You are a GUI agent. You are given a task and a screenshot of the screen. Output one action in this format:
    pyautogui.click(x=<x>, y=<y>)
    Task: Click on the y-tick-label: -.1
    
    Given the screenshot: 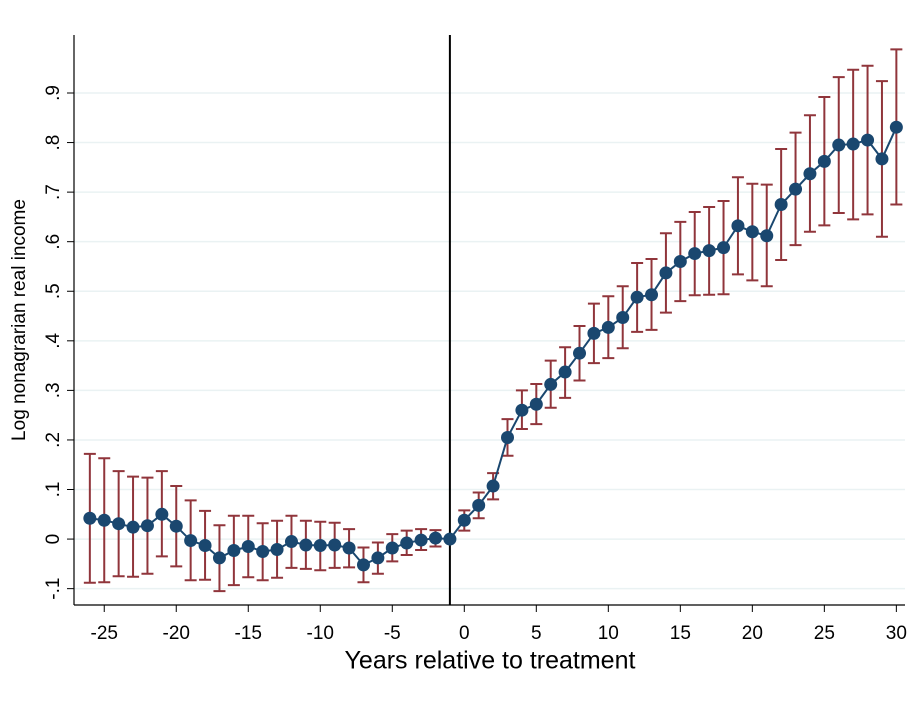 What is the action you would take?
    pyautogui.click(x=53, y=589)
    